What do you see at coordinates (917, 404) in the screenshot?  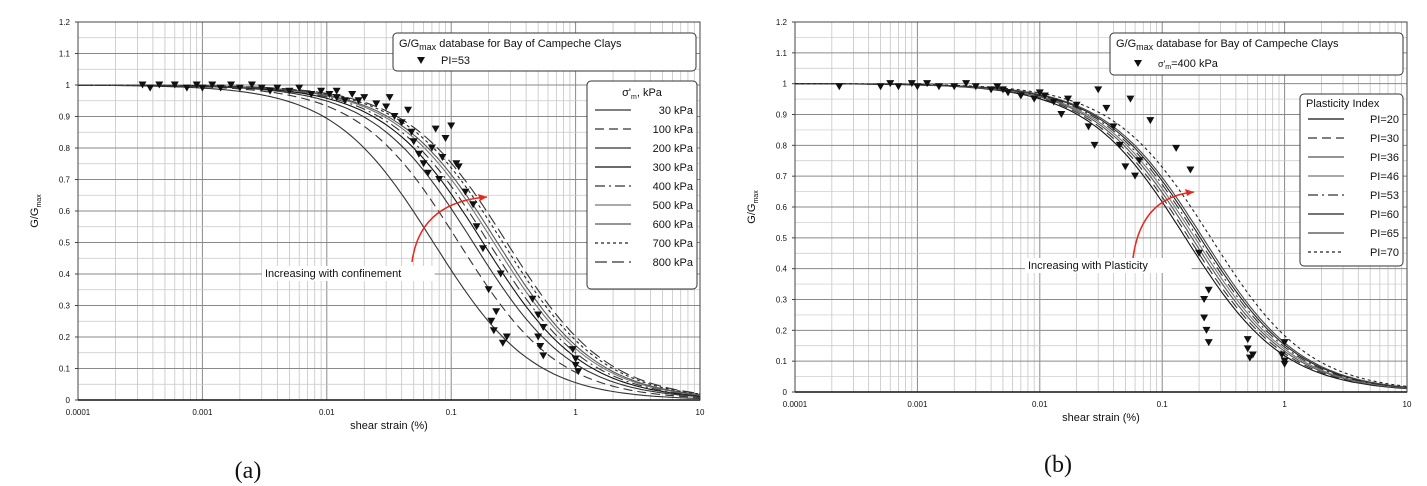 I see `x-tick-label: 0.001` at bounding box center [917, 404].